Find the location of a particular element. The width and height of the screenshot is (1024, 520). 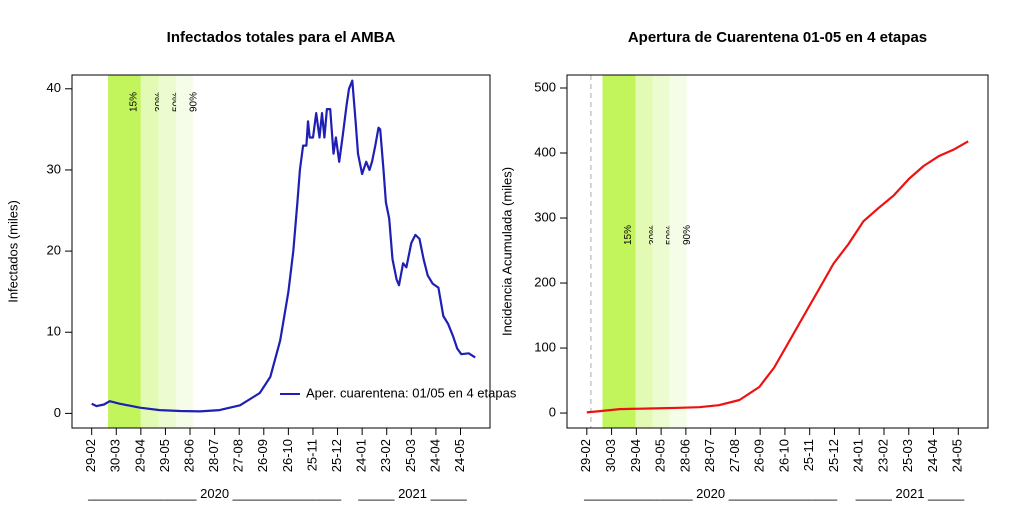

legend: Aper. cuarentena: 01/05 en 4 etapas is located at coordinates (398, 392).